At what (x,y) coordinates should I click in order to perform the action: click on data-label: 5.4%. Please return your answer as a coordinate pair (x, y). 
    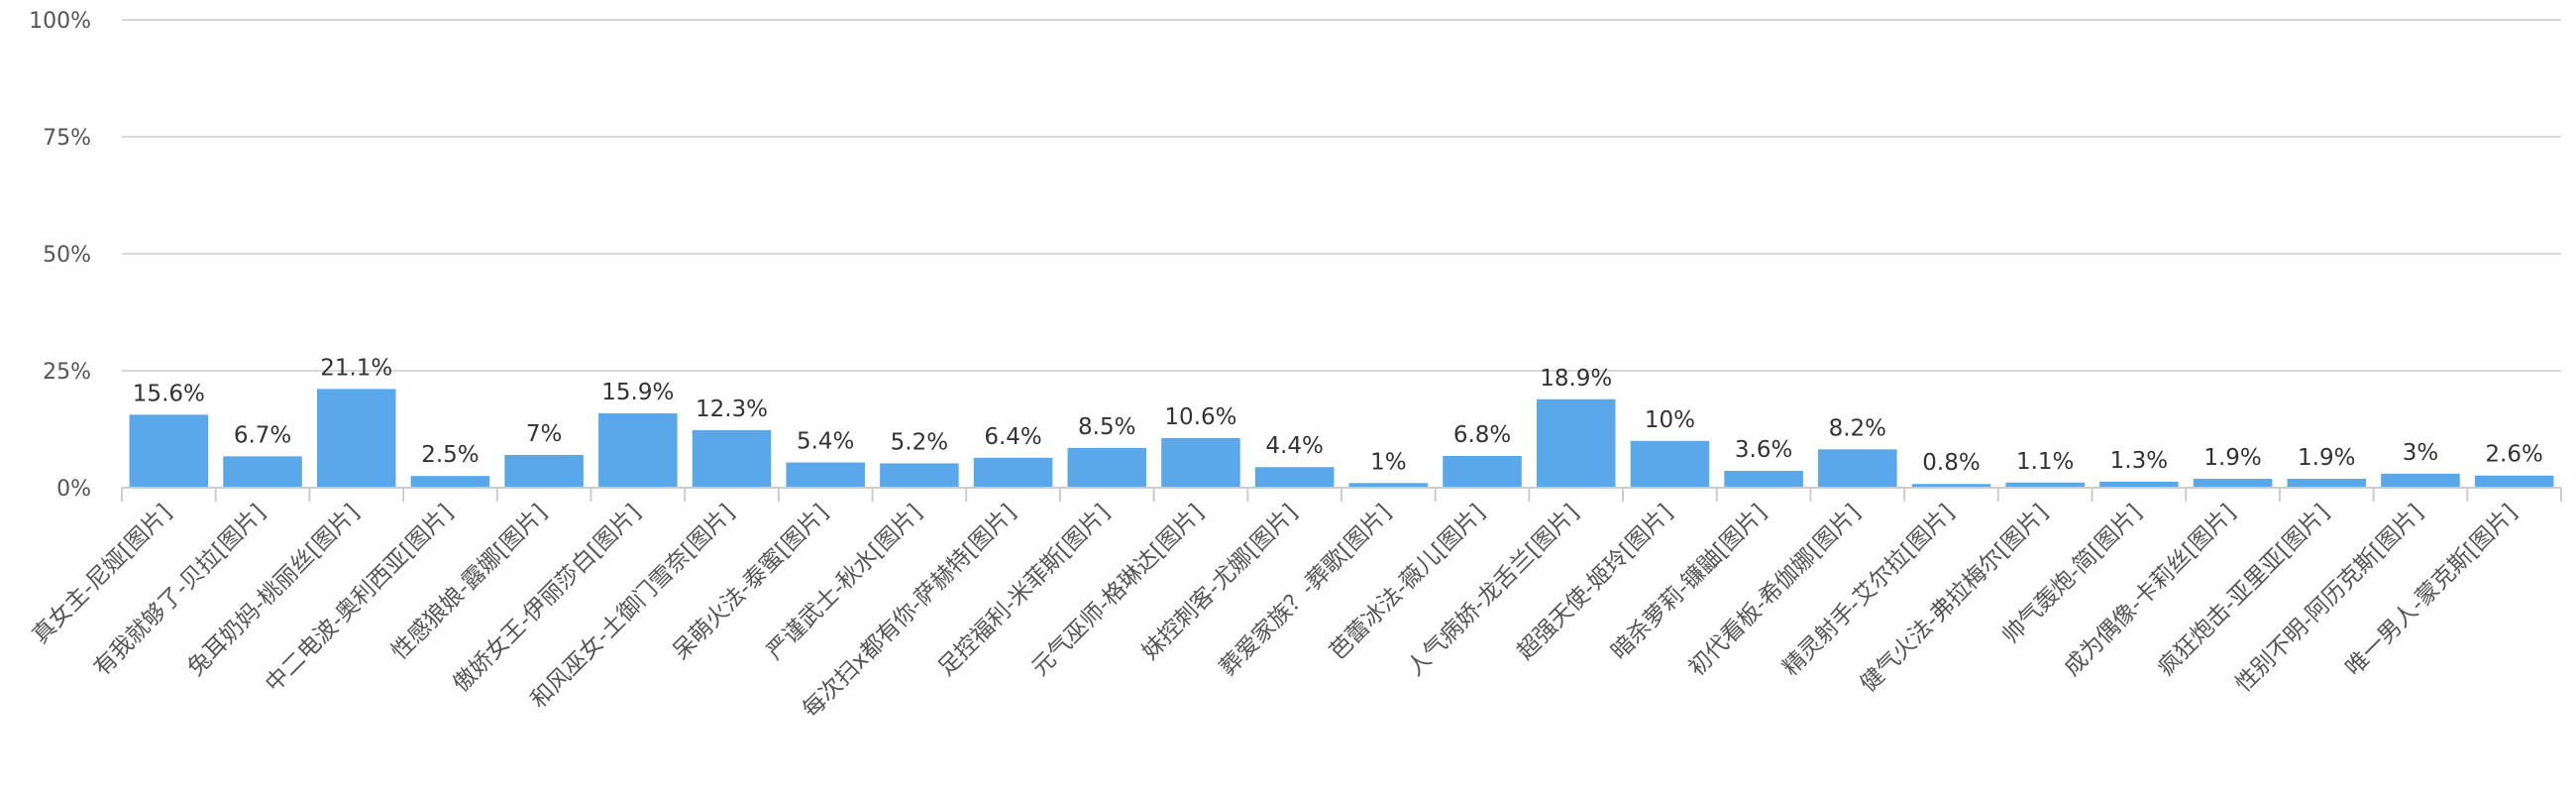
    Looking at the image, I should click on (825, 442).